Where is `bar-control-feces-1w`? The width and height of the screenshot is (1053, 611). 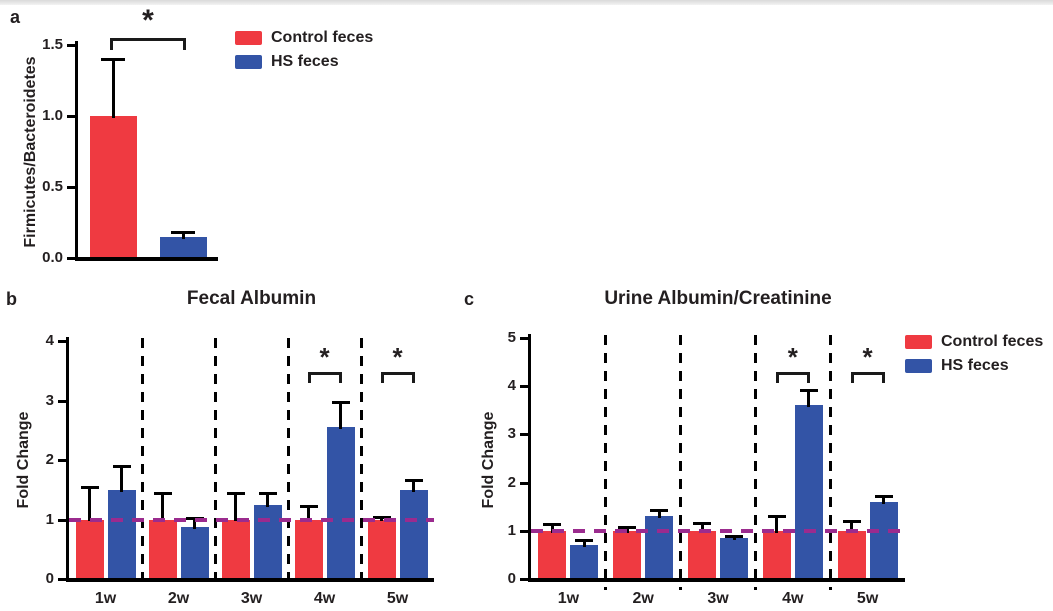 bar-control-feces-1w is located at coordinates (552, 555).